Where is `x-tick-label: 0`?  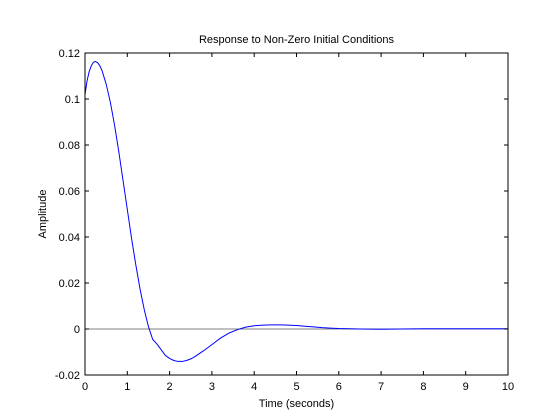 x-tick-label: 0 is located at coordinates (85, 387).